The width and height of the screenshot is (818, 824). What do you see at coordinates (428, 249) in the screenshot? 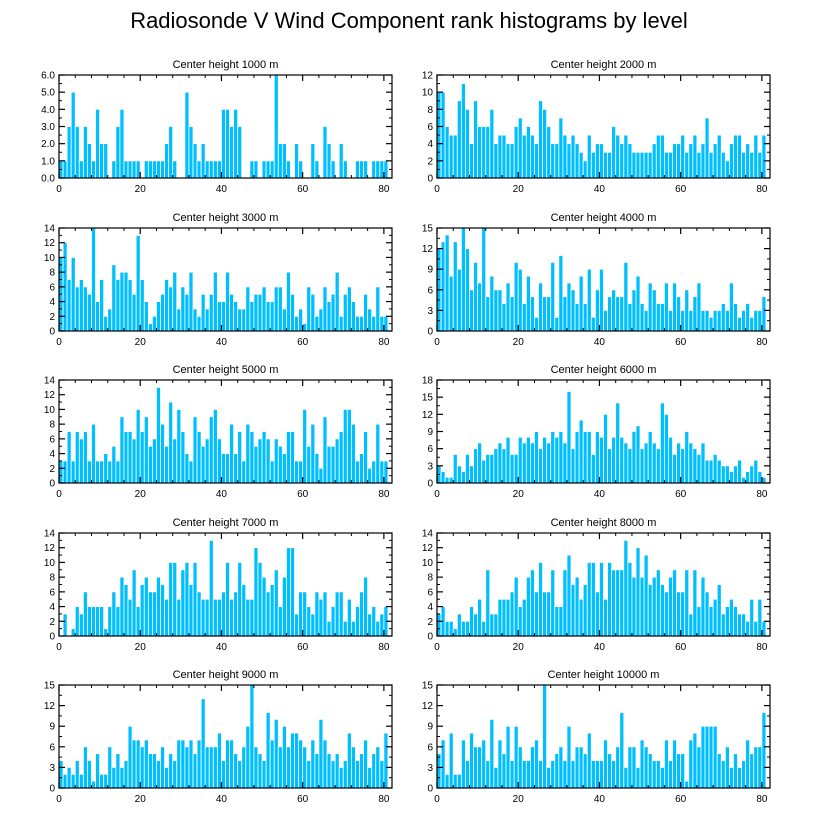
I see `y-tick-label: 12` at bounding box center [428, 249].